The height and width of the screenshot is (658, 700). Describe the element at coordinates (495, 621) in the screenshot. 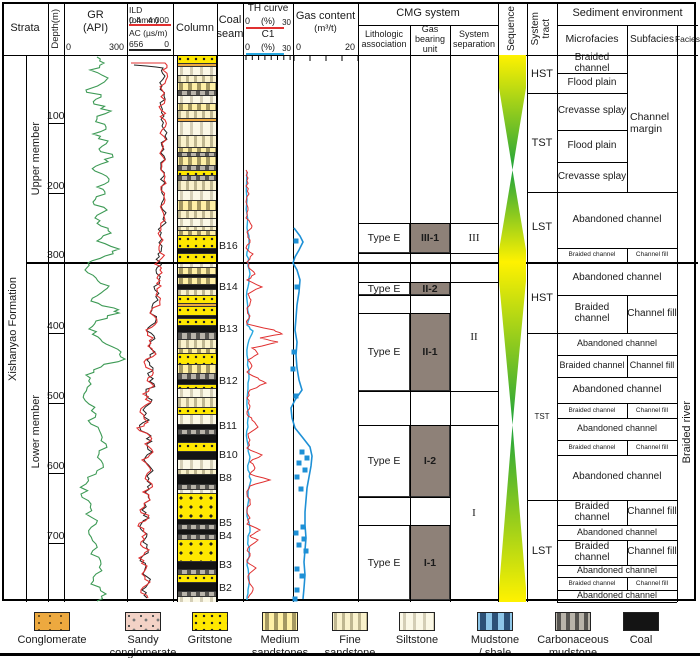

I see `legend-swatch-mu` at that location.